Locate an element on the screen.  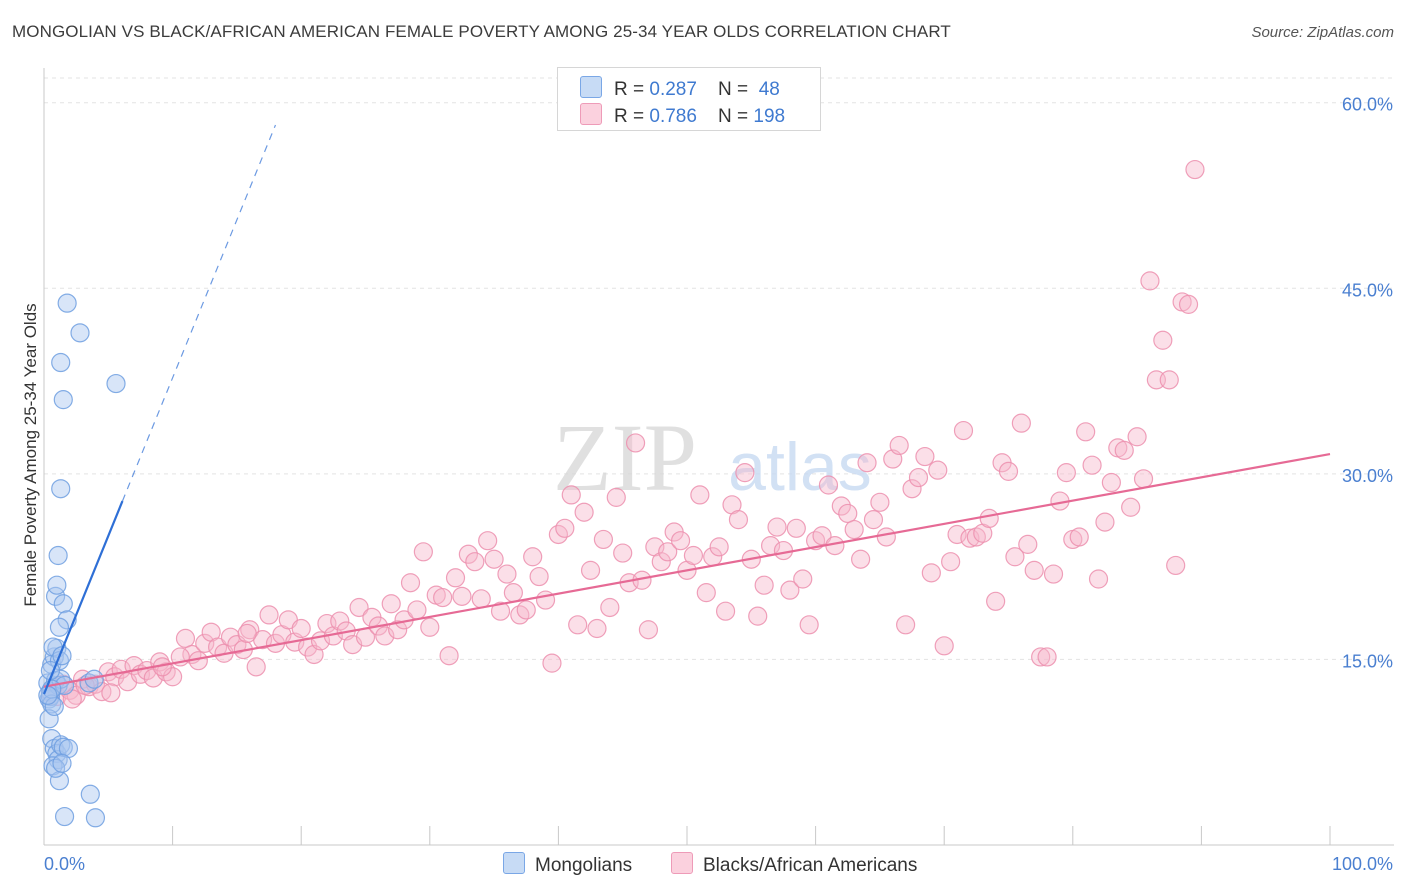
legend-swatch-pink is located at coordinates (591, 114).